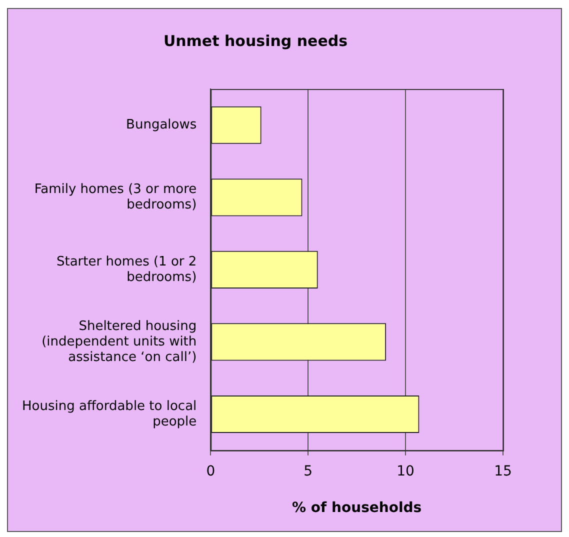 The width and height of the screenshot is (569, 537). I want to click on y-tick-label: Sheltered housing (independent units with assistance ‘on call’), so click(119, 341).